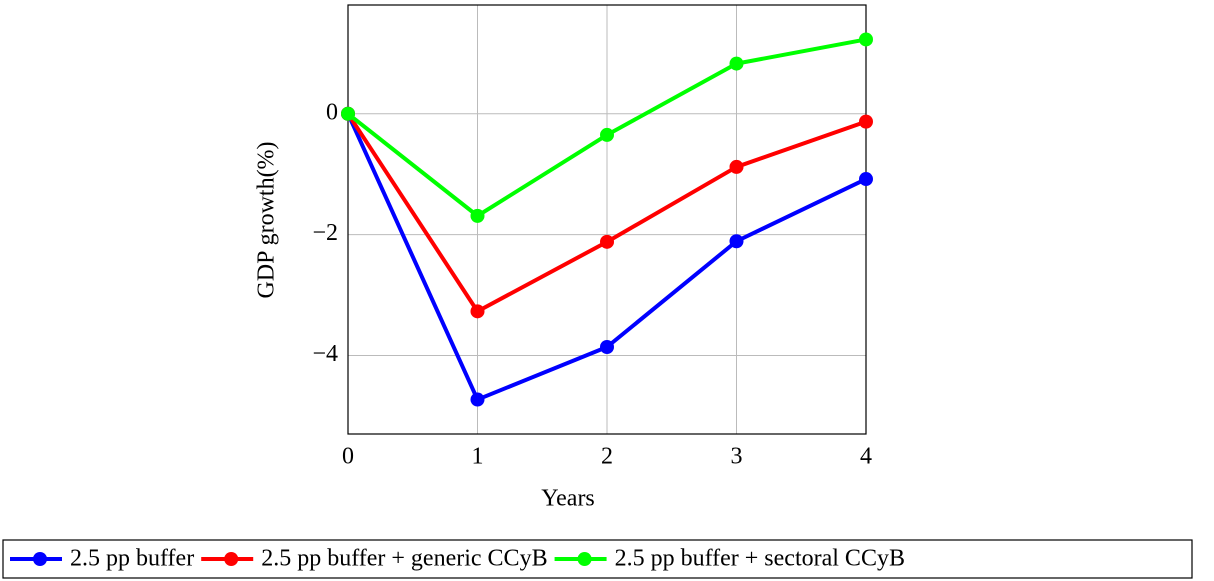 This screenshot has height=581, width=1214. Describe the element at coordinates (325, 354) in the screenshot. I see `y-tick-label: −4` at that location.